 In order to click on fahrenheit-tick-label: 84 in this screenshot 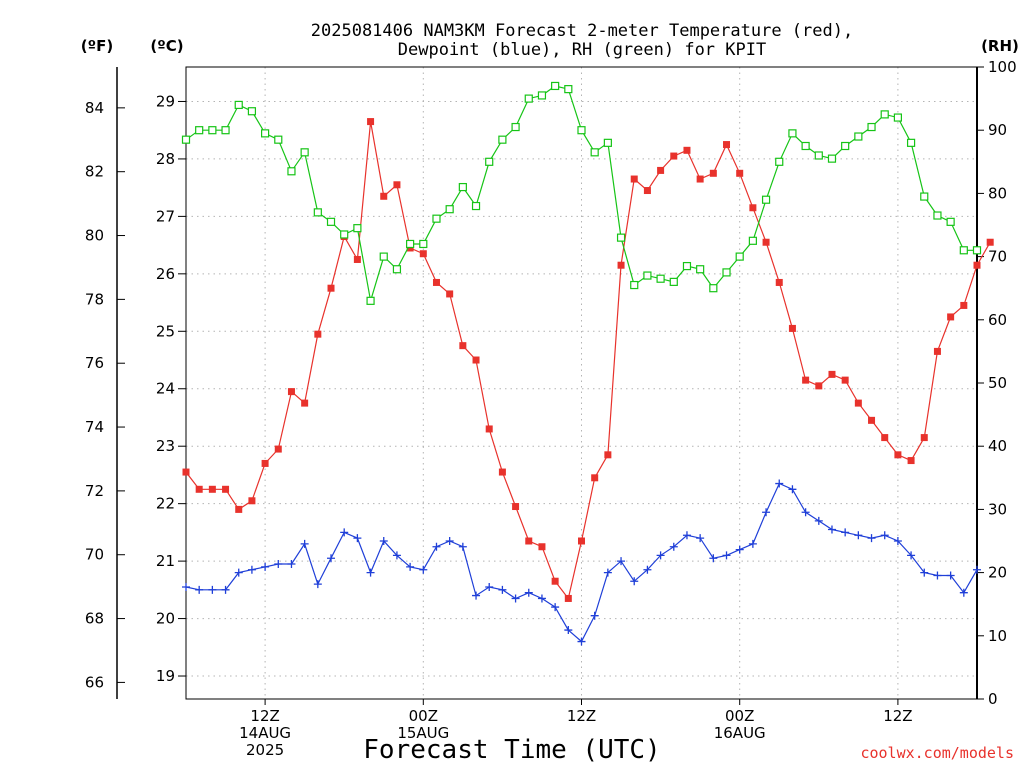, I will do `click(94, 108)`.